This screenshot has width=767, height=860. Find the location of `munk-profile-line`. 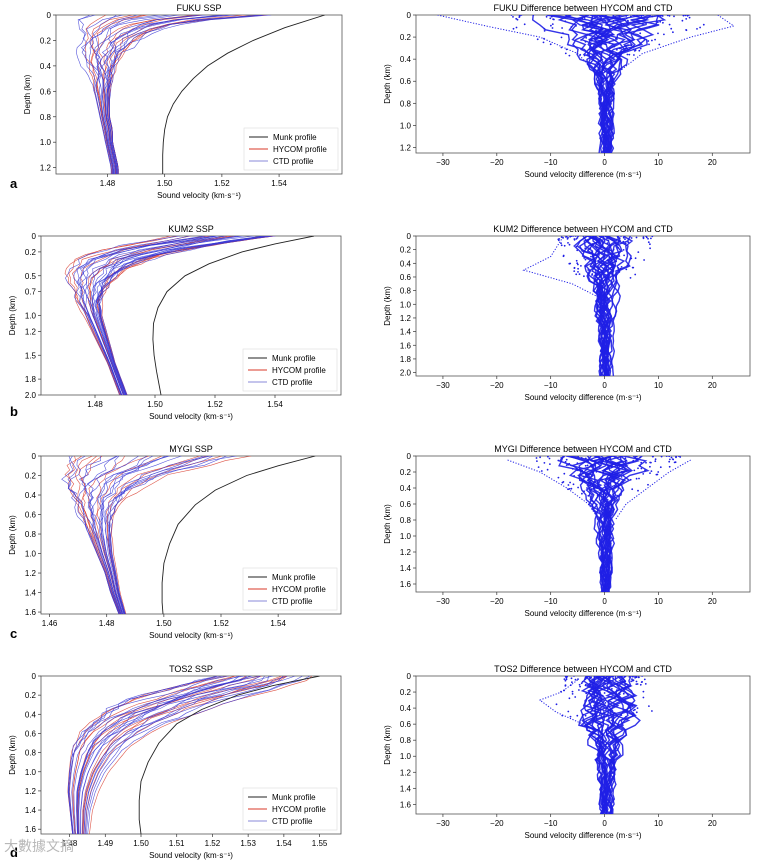

munk-profile-line is located at coordinates (233, 315).